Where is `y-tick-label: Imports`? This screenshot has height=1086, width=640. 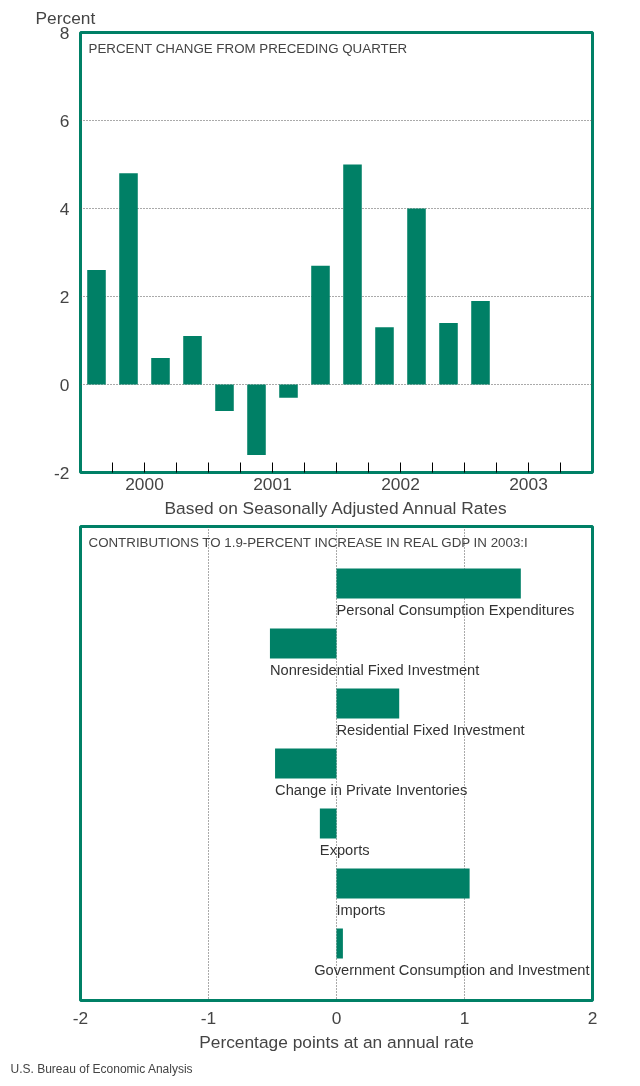 y-tick-label: Imports is located at coordinates (361, 909).